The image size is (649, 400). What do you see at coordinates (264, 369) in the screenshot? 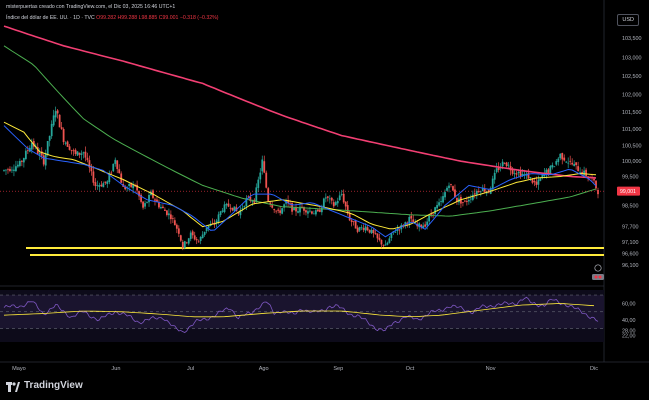
I see `time-axis-label: Ago` at bounding box center [264, 369].